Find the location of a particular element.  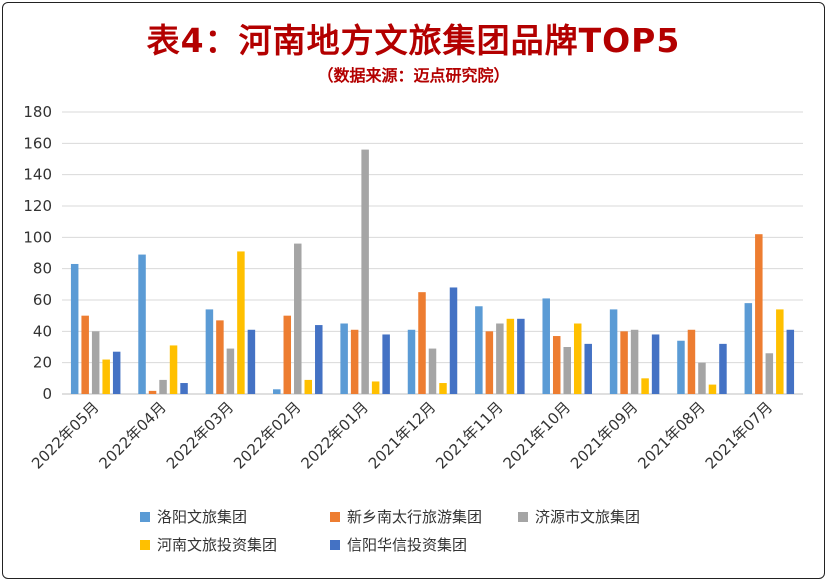

y-tick-label: 120 is located at coordinates (37, 206).